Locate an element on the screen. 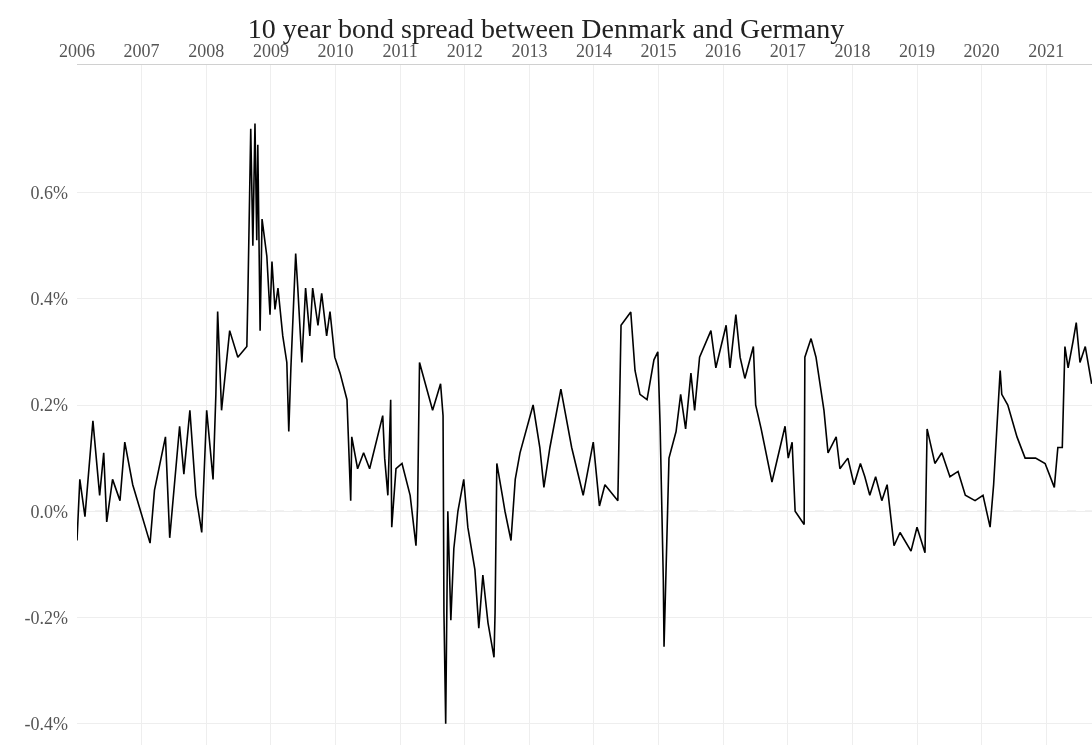 The image size is (1092, 751). x-tick-label: 2012 is located at coordinates (464, 50).